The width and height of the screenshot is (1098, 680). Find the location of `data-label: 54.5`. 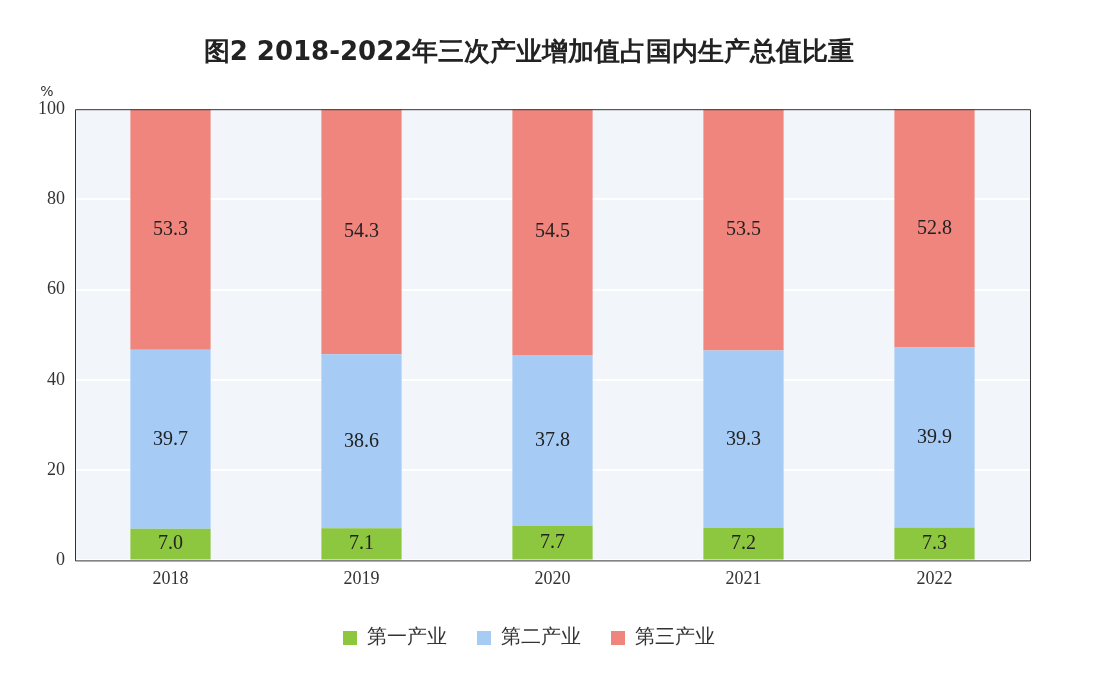

data-label: 54.5 is located at coordinates (552, 230).